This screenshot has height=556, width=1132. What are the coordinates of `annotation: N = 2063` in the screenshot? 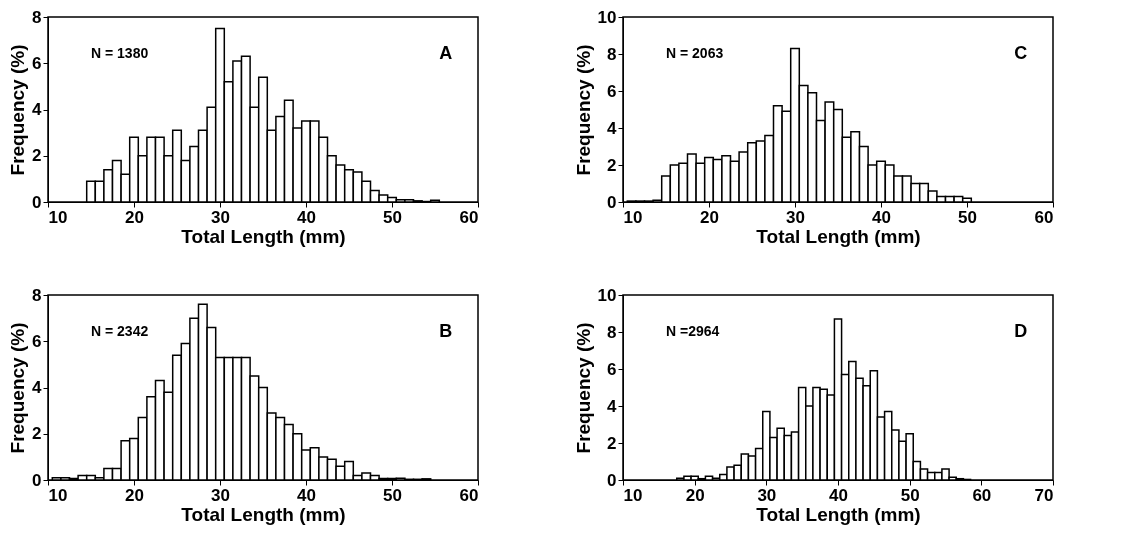 It's located at (695, 53).